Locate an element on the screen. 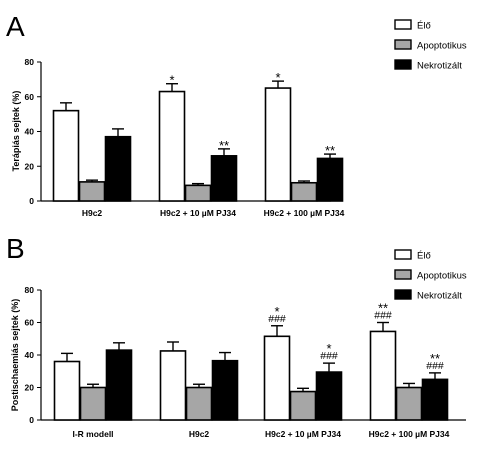 This screenshot has width=496, height=456. y-axis-label: Terápiás sejtek (%) is located at coordinates (16, 131).